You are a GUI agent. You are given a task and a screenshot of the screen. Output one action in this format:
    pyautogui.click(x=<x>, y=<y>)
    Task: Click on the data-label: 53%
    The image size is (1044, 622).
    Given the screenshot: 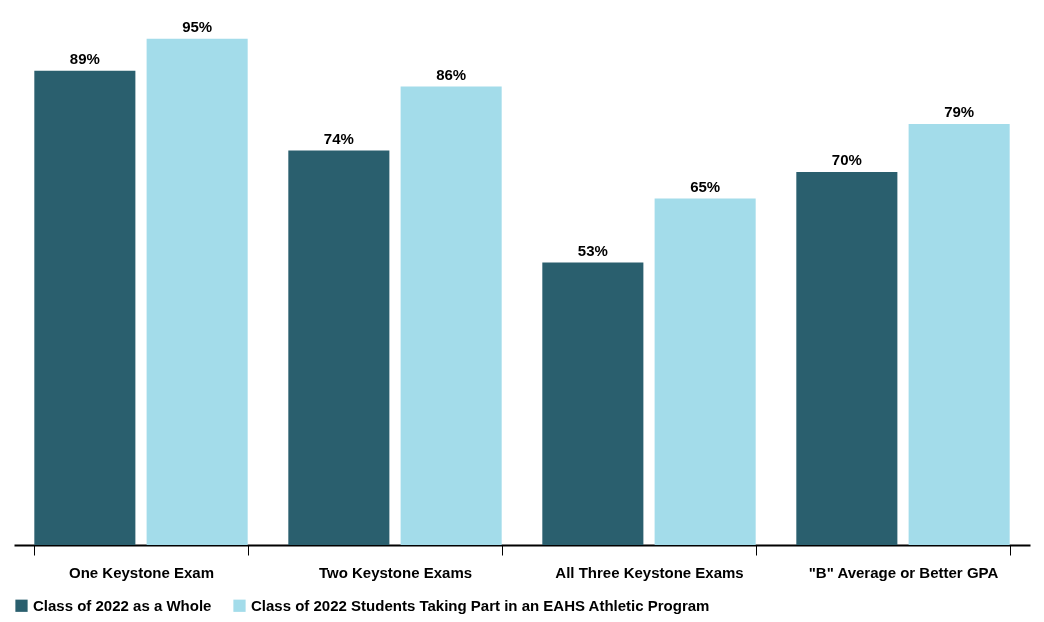 What is the action you would take?
    pyautogui.click(x=592, y=250)
    